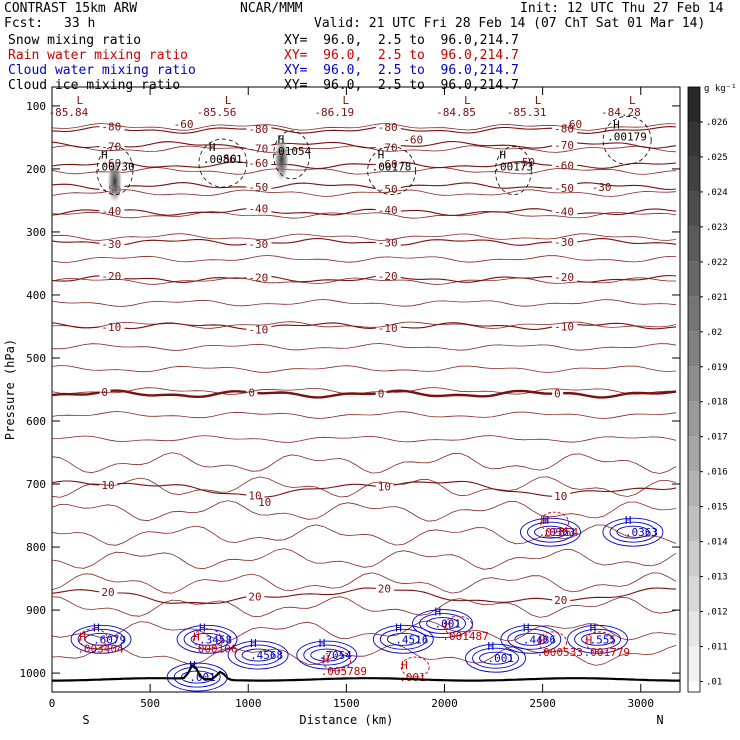 The image size is (740, 740). I want to click on colorbar-unit: g kg⁻¹, so click(720, 89).